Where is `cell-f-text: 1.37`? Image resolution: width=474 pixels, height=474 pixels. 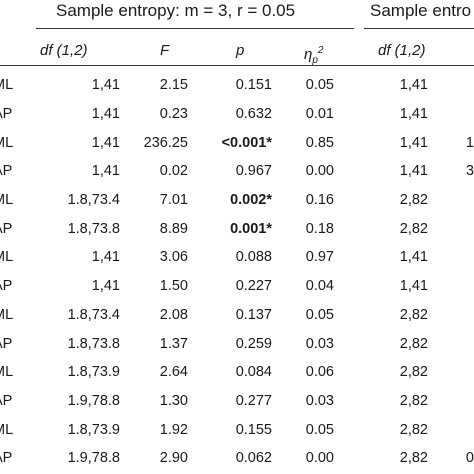 cell-f-text: 1.37 is located at coordinates (173, 343).